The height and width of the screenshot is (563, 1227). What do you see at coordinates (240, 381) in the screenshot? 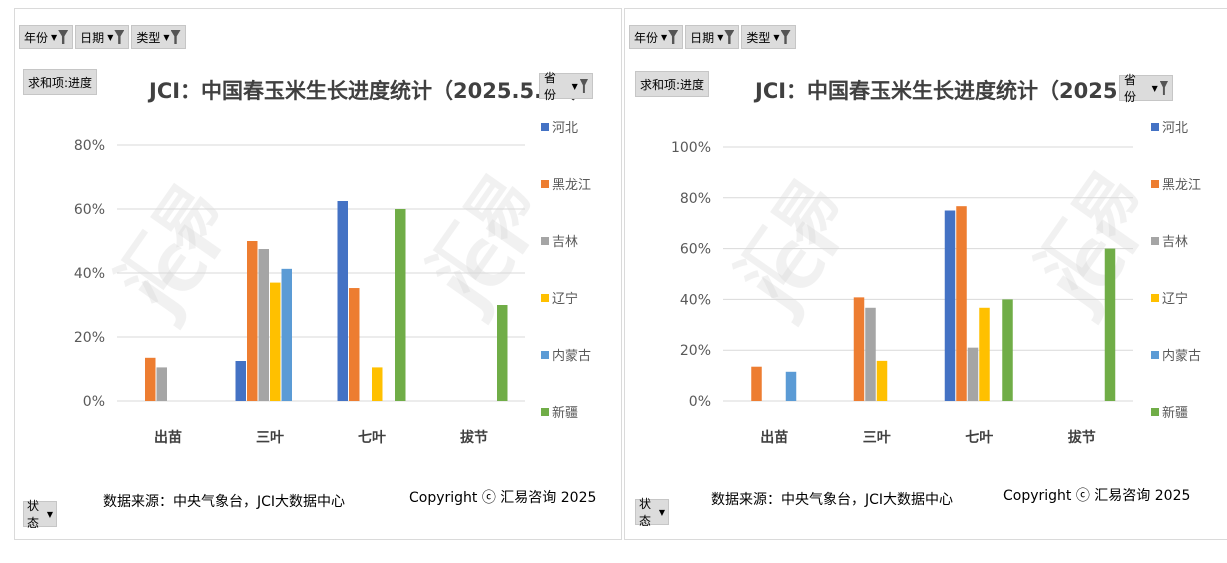
I see `bar-河北-三叶` at bounding box center [240, 381].